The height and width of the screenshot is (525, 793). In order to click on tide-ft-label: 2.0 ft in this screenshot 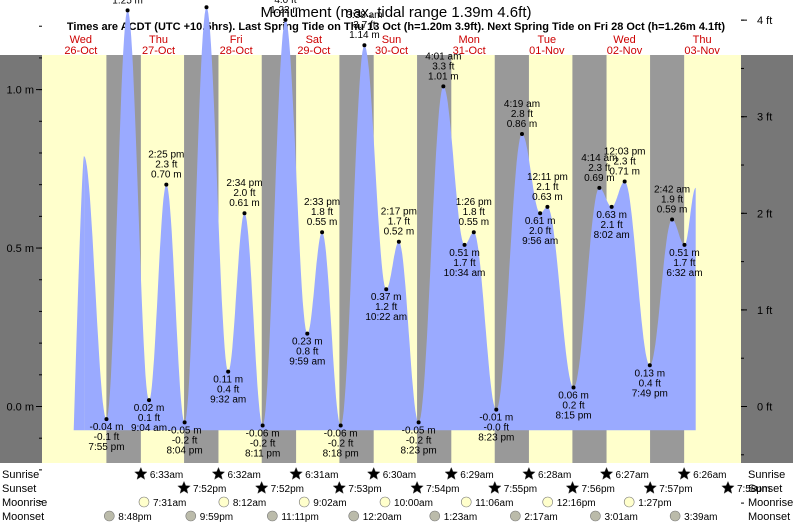, I will do `click(244, 193)`.